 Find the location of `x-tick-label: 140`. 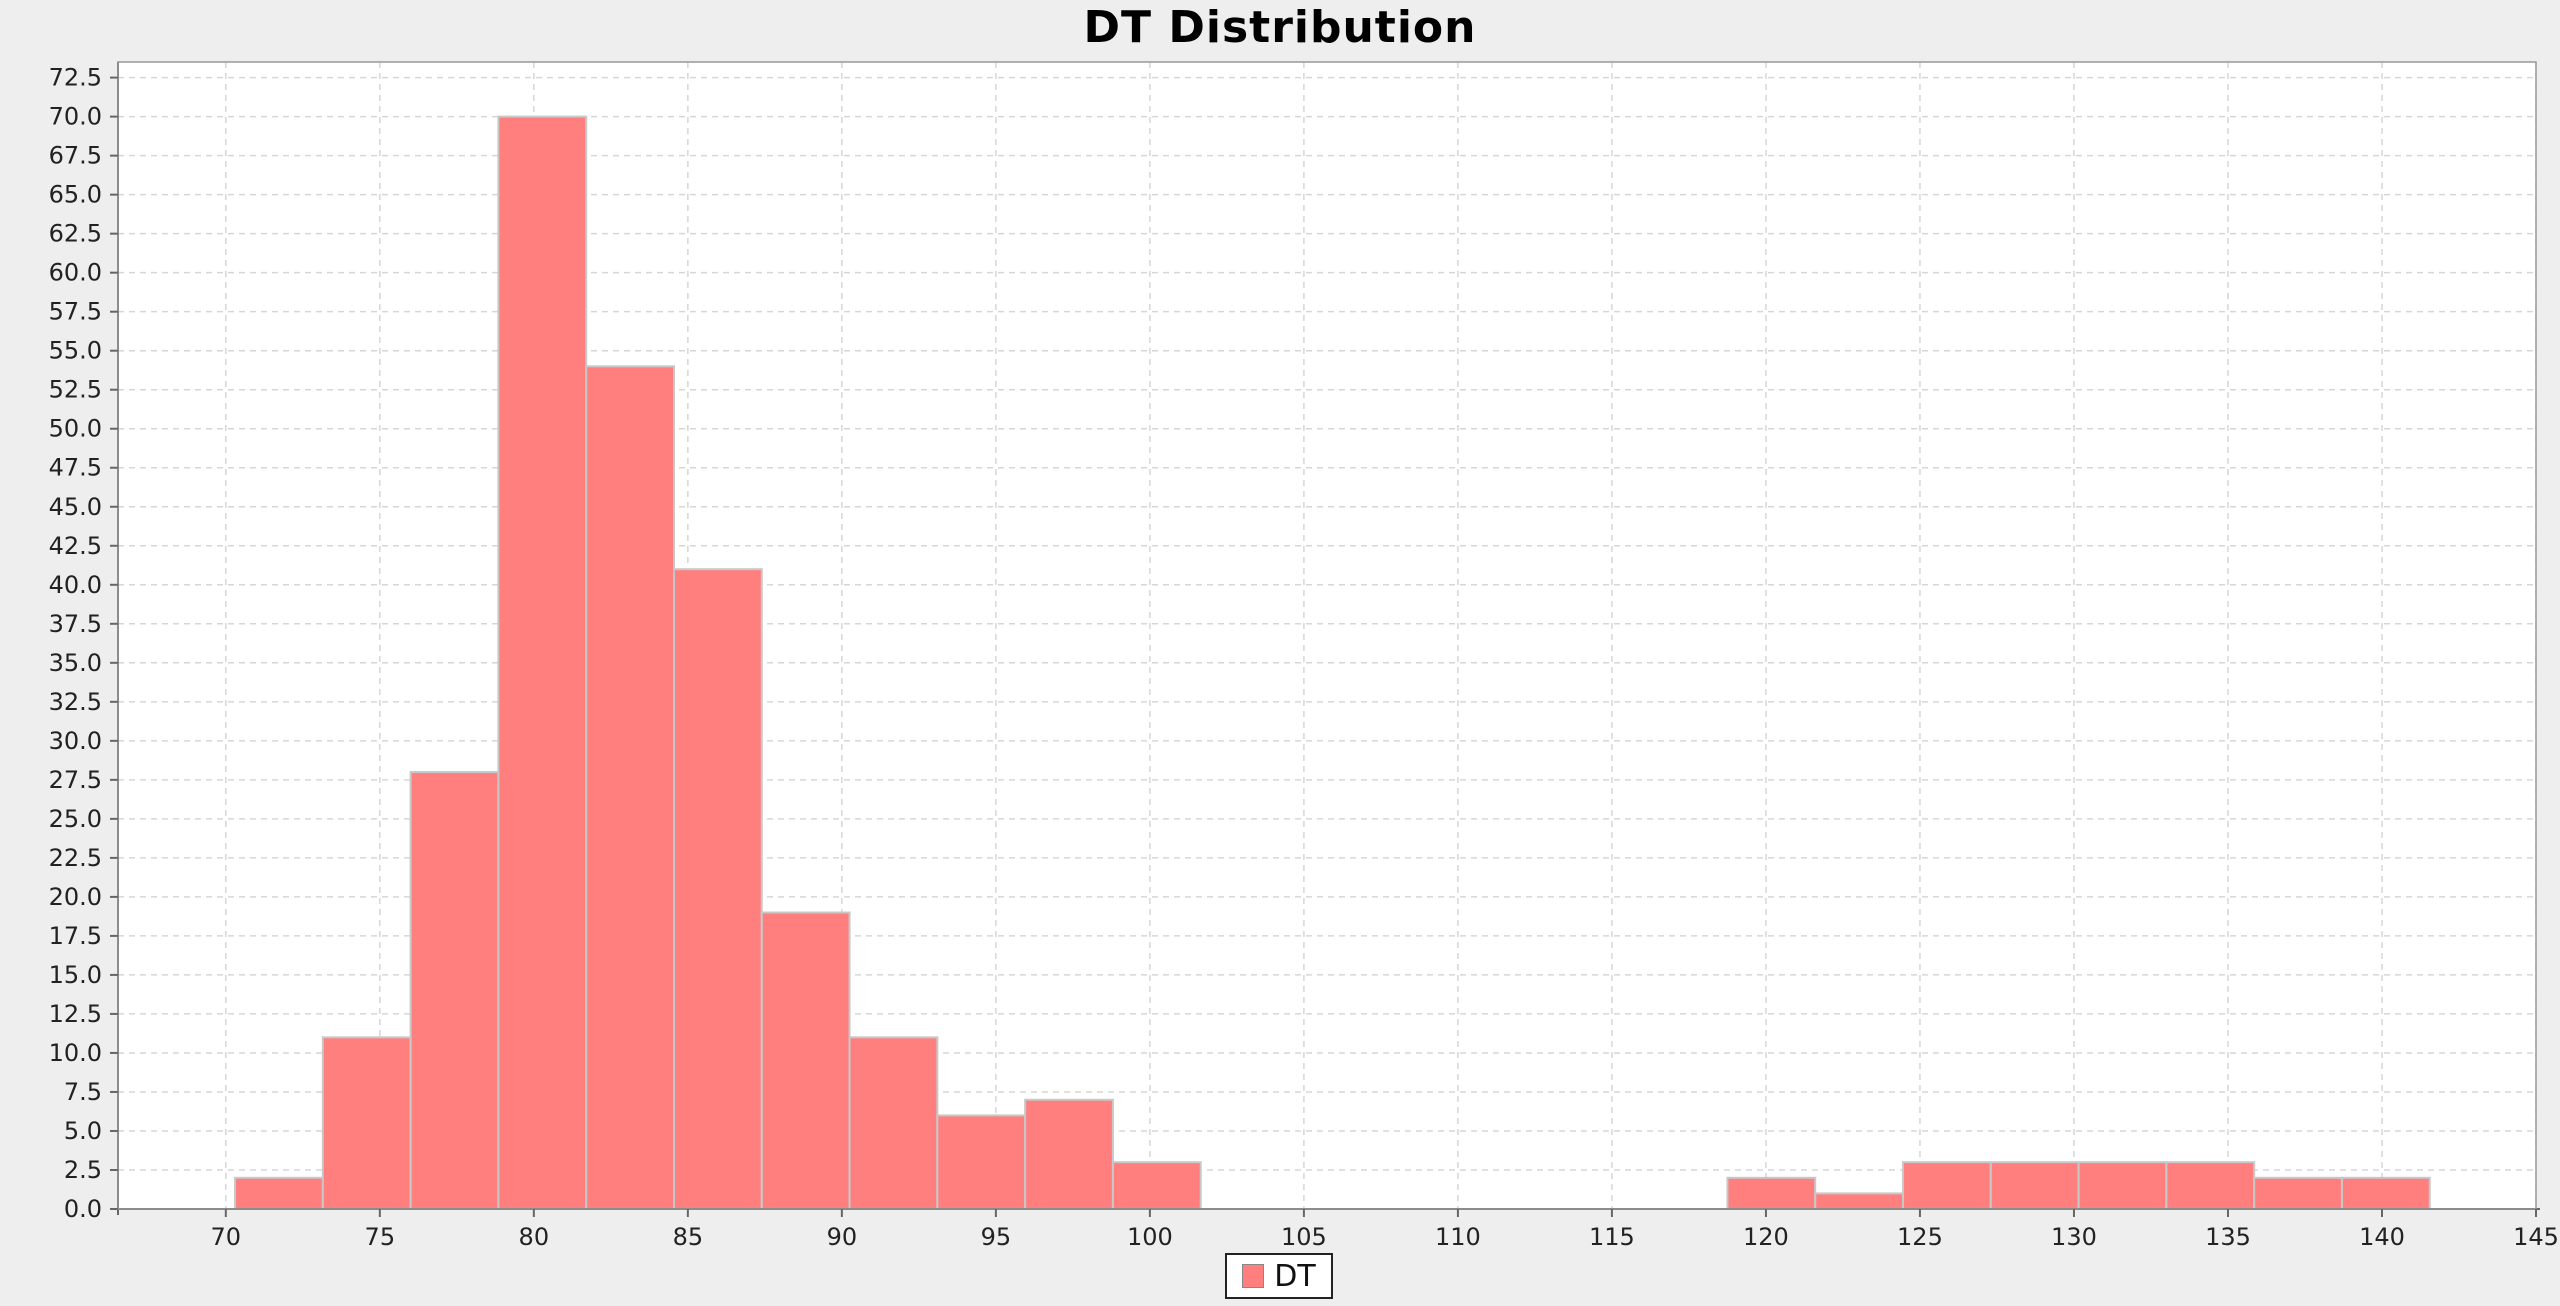

x-tick-label: 140 is located at coordinates (2382, 1237).